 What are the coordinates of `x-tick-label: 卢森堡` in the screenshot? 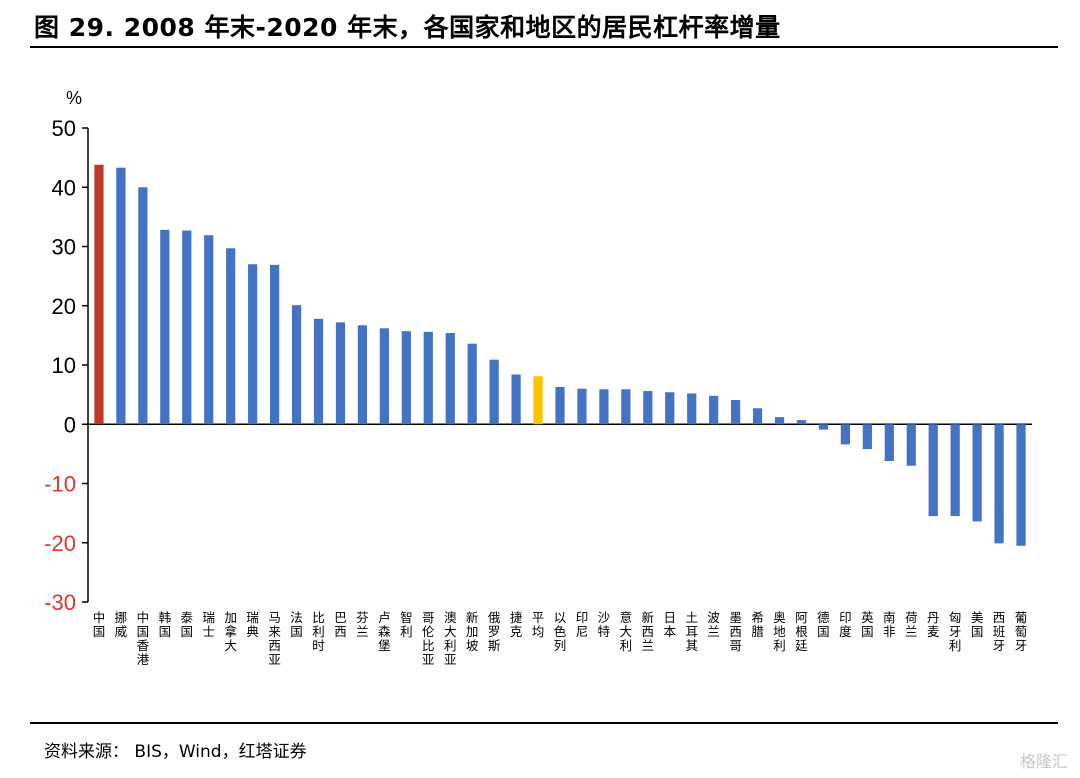 It's located at (384, 631).